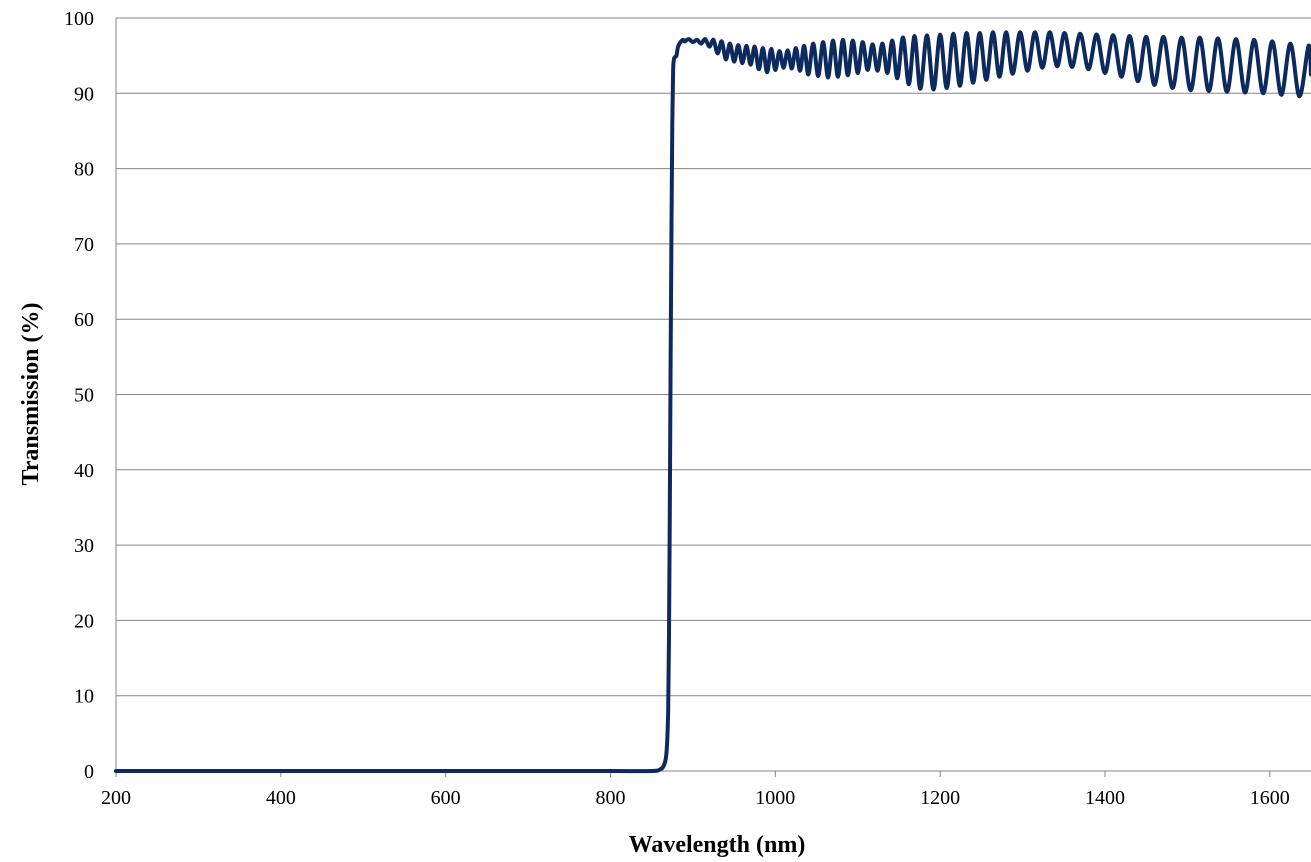 The image size is (1311, 862). What do you see at coordinates (31, 394) in the screenshot?
I see `y-axis-title: Transmission (%)` at bounding box center [31, 394].